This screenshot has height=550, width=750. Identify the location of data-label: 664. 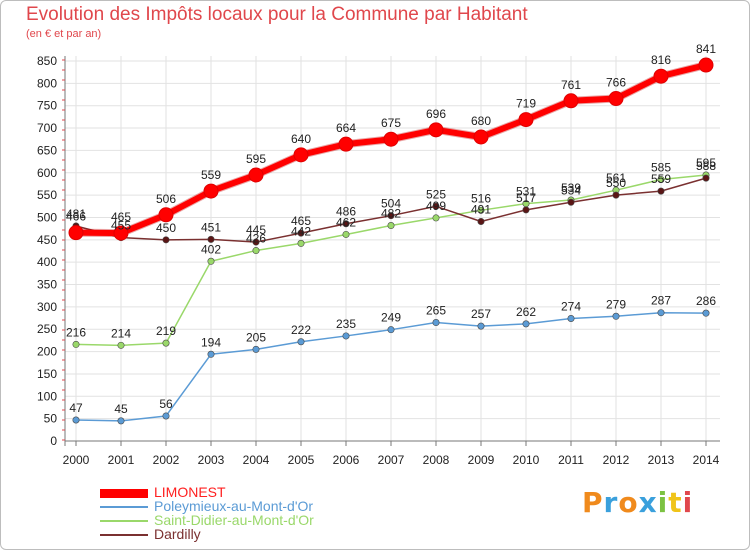
(346, 128).